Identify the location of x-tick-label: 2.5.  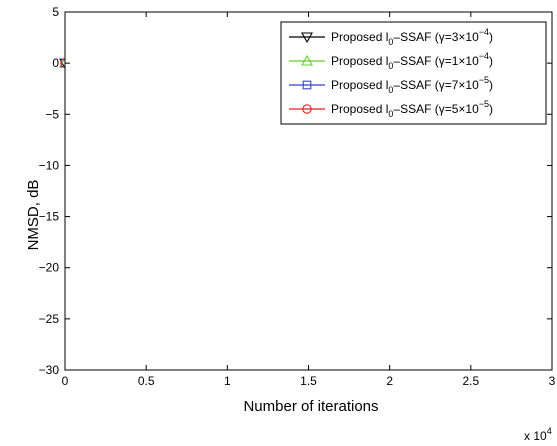
(470, 381).